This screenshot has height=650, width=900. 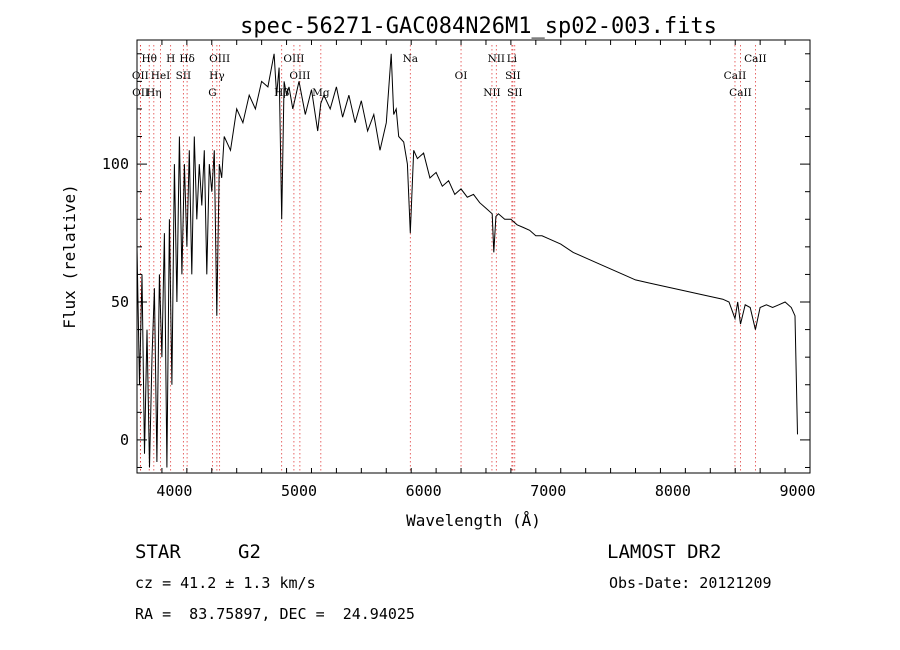 What do you see at coordinates (664, 552) in the screenshot?
I see `survey-label: LAMOST DR2` at bounding box center [664, 552].